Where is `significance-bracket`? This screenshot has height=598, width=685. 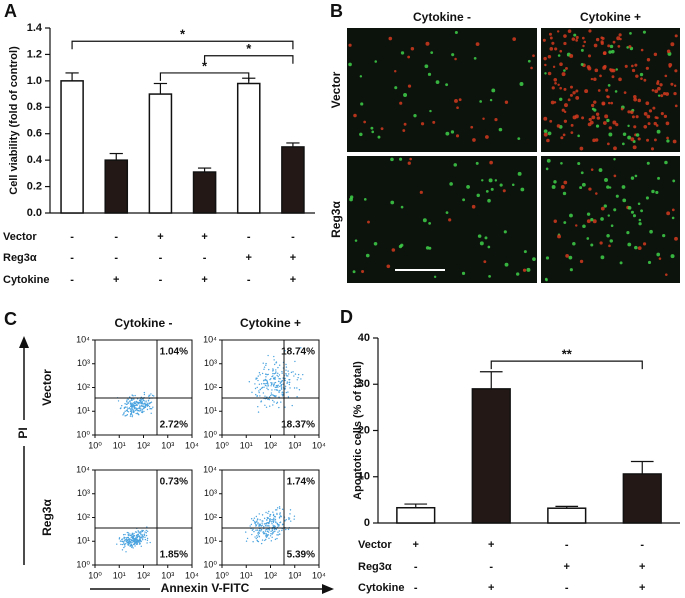 significance-bracket is located at coordinates (204, 76).